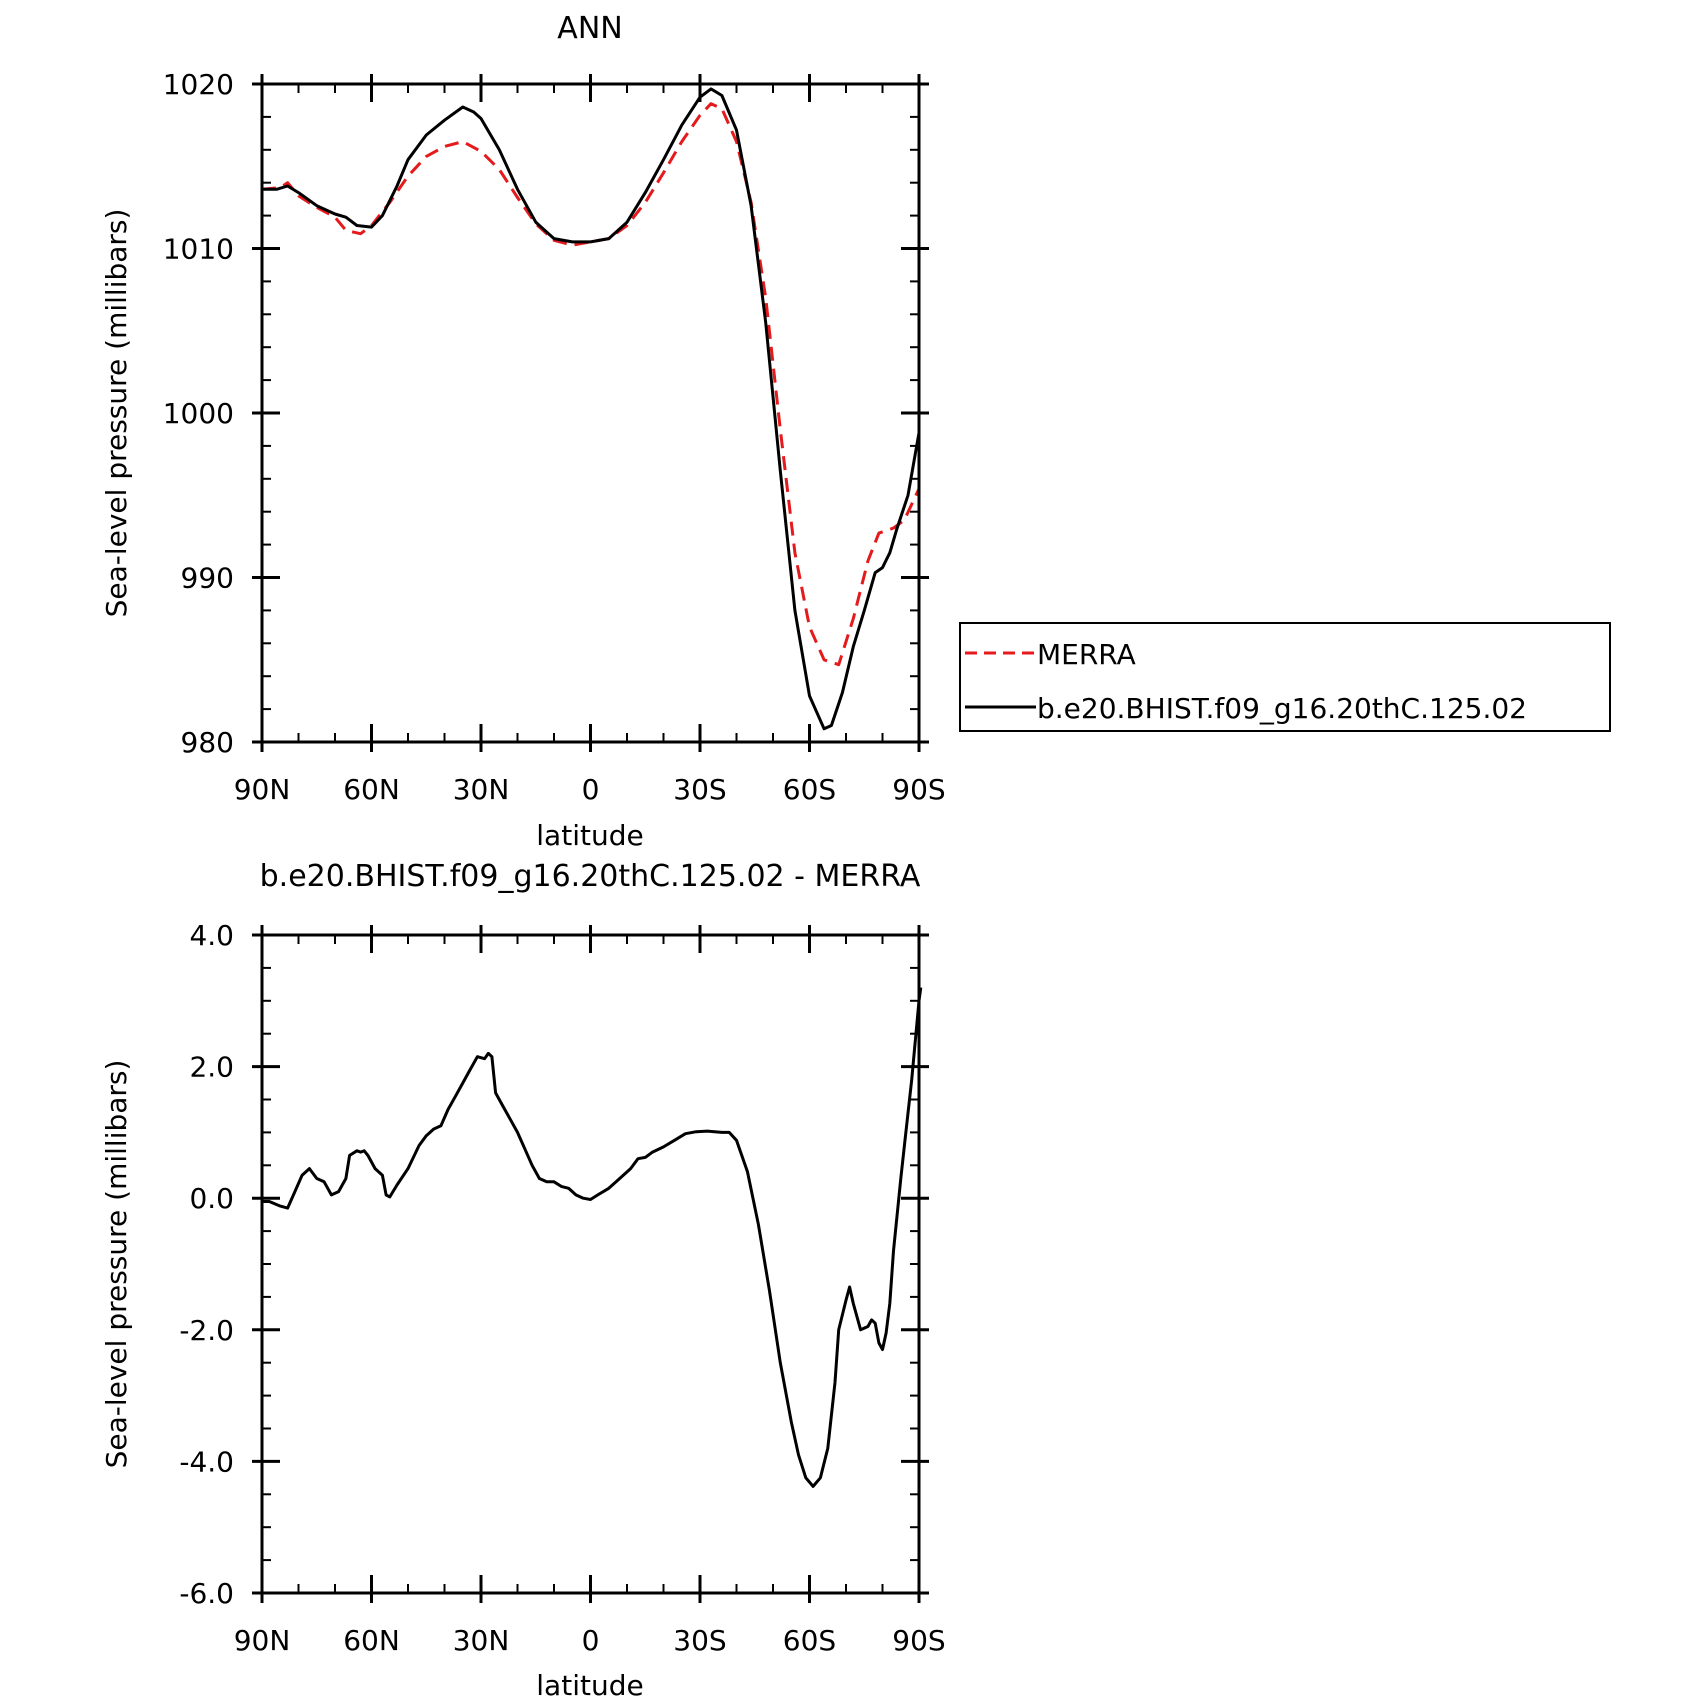 The image size is (1697, 1697). What do you see at coordinates (206, 1330) in the screenshot?
I see `y-tick-label: -2.0` at bounding box center [206, 1330].